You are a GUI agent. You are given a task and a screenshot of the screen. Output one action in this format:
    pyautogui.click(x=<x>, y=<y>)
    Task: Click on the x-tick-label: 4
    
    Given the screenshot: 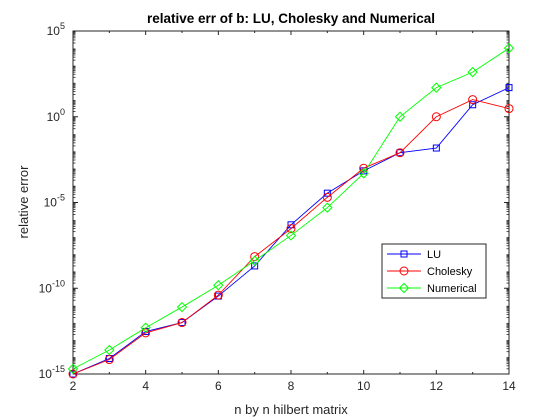 What is the action you would take?
    pyautogui.click(x=145, y=386)
    